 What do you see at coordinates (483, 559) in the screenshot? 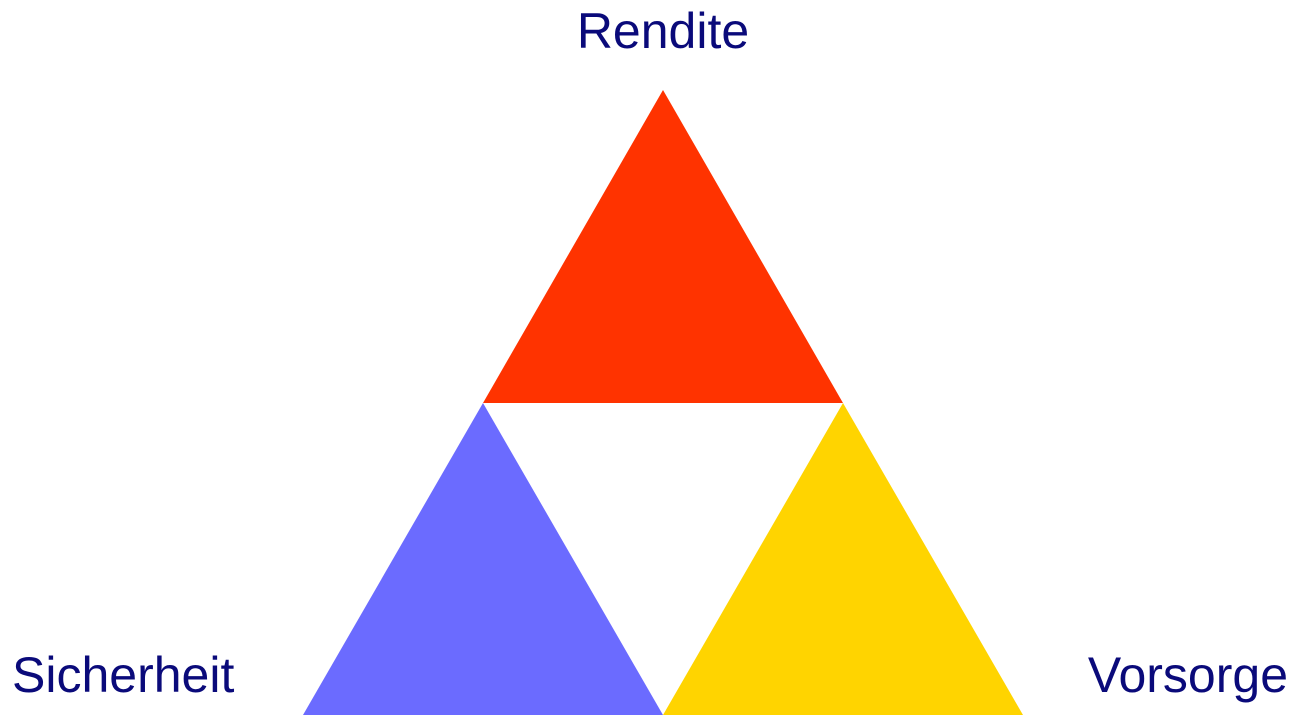
I see `triangle-left` at bounding box center [483, 559].